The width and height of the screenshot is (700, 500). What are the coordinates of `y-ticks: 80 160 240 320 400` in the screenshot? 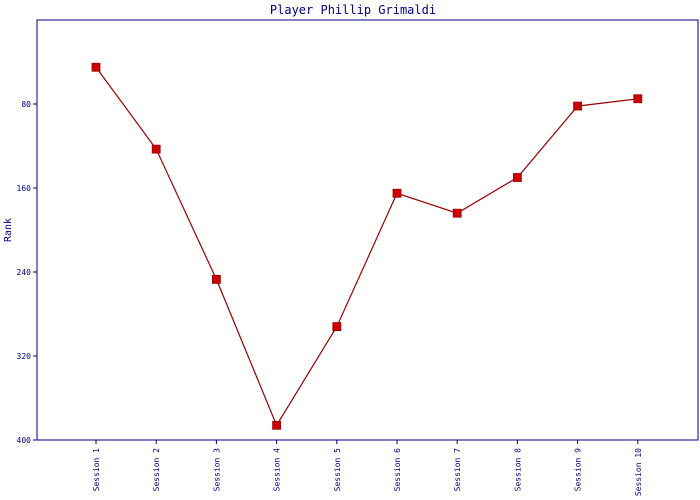 It's located at (27, 272).